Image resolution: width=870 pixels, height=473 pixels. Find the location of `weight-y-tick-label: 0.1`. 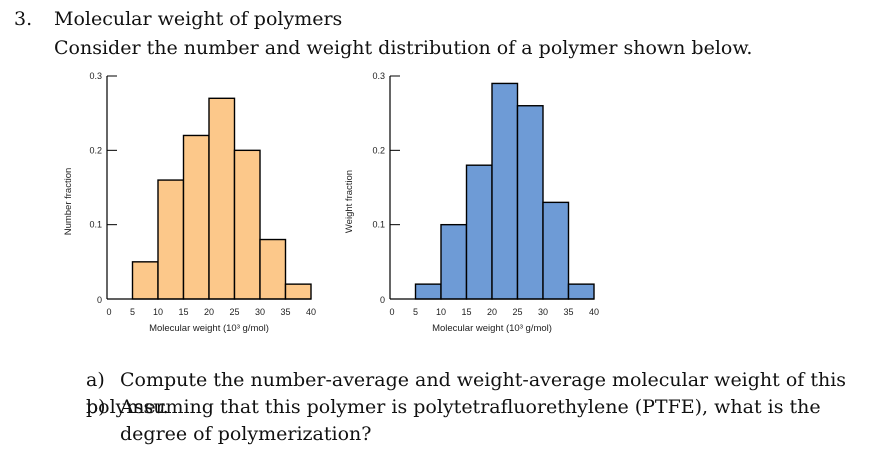

weight-y-tick-label: 0.1 is located at coordinates (378, 225).